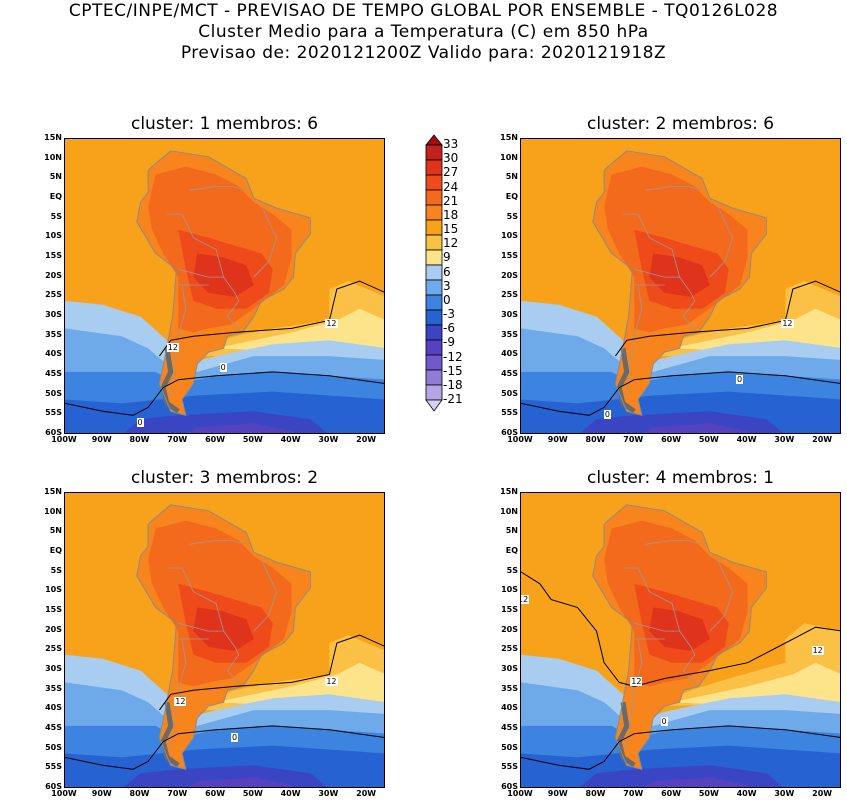 The image size is (847, 803). What do you see at coordinates (509, 688) in the screenshot?
I see `lat-label: 35S` at bounding box center [509, 688].